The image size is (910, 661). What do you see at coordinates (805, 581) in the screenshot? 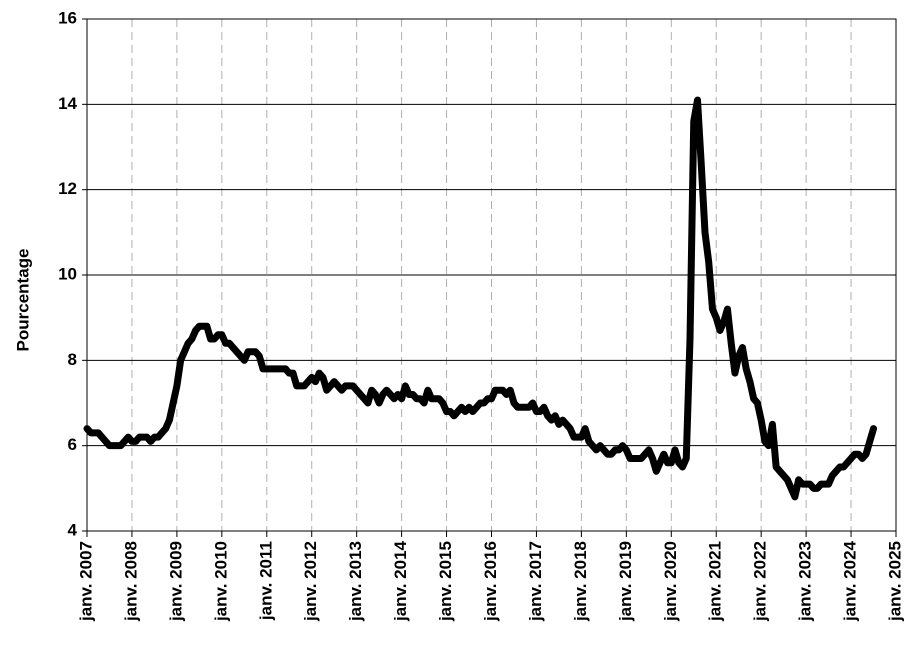
I see `x-tick-label: janv. 2023` at bounding box center [805, 581].